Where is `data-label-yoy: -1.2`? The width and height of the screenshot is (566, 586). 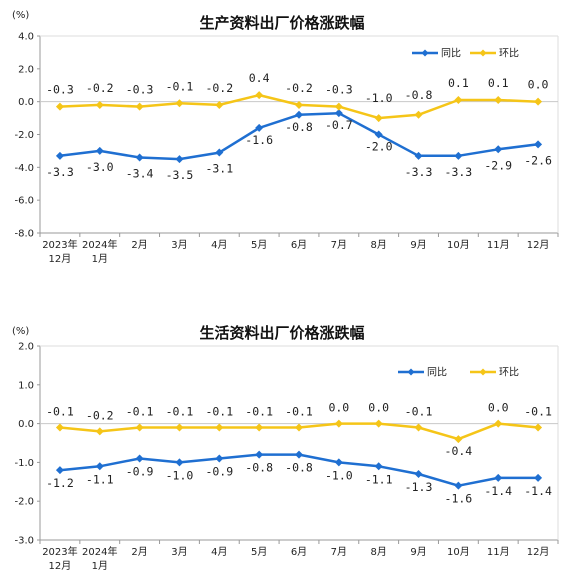
data-label-yoy: -1.2 is located at coordinates (60, 483).